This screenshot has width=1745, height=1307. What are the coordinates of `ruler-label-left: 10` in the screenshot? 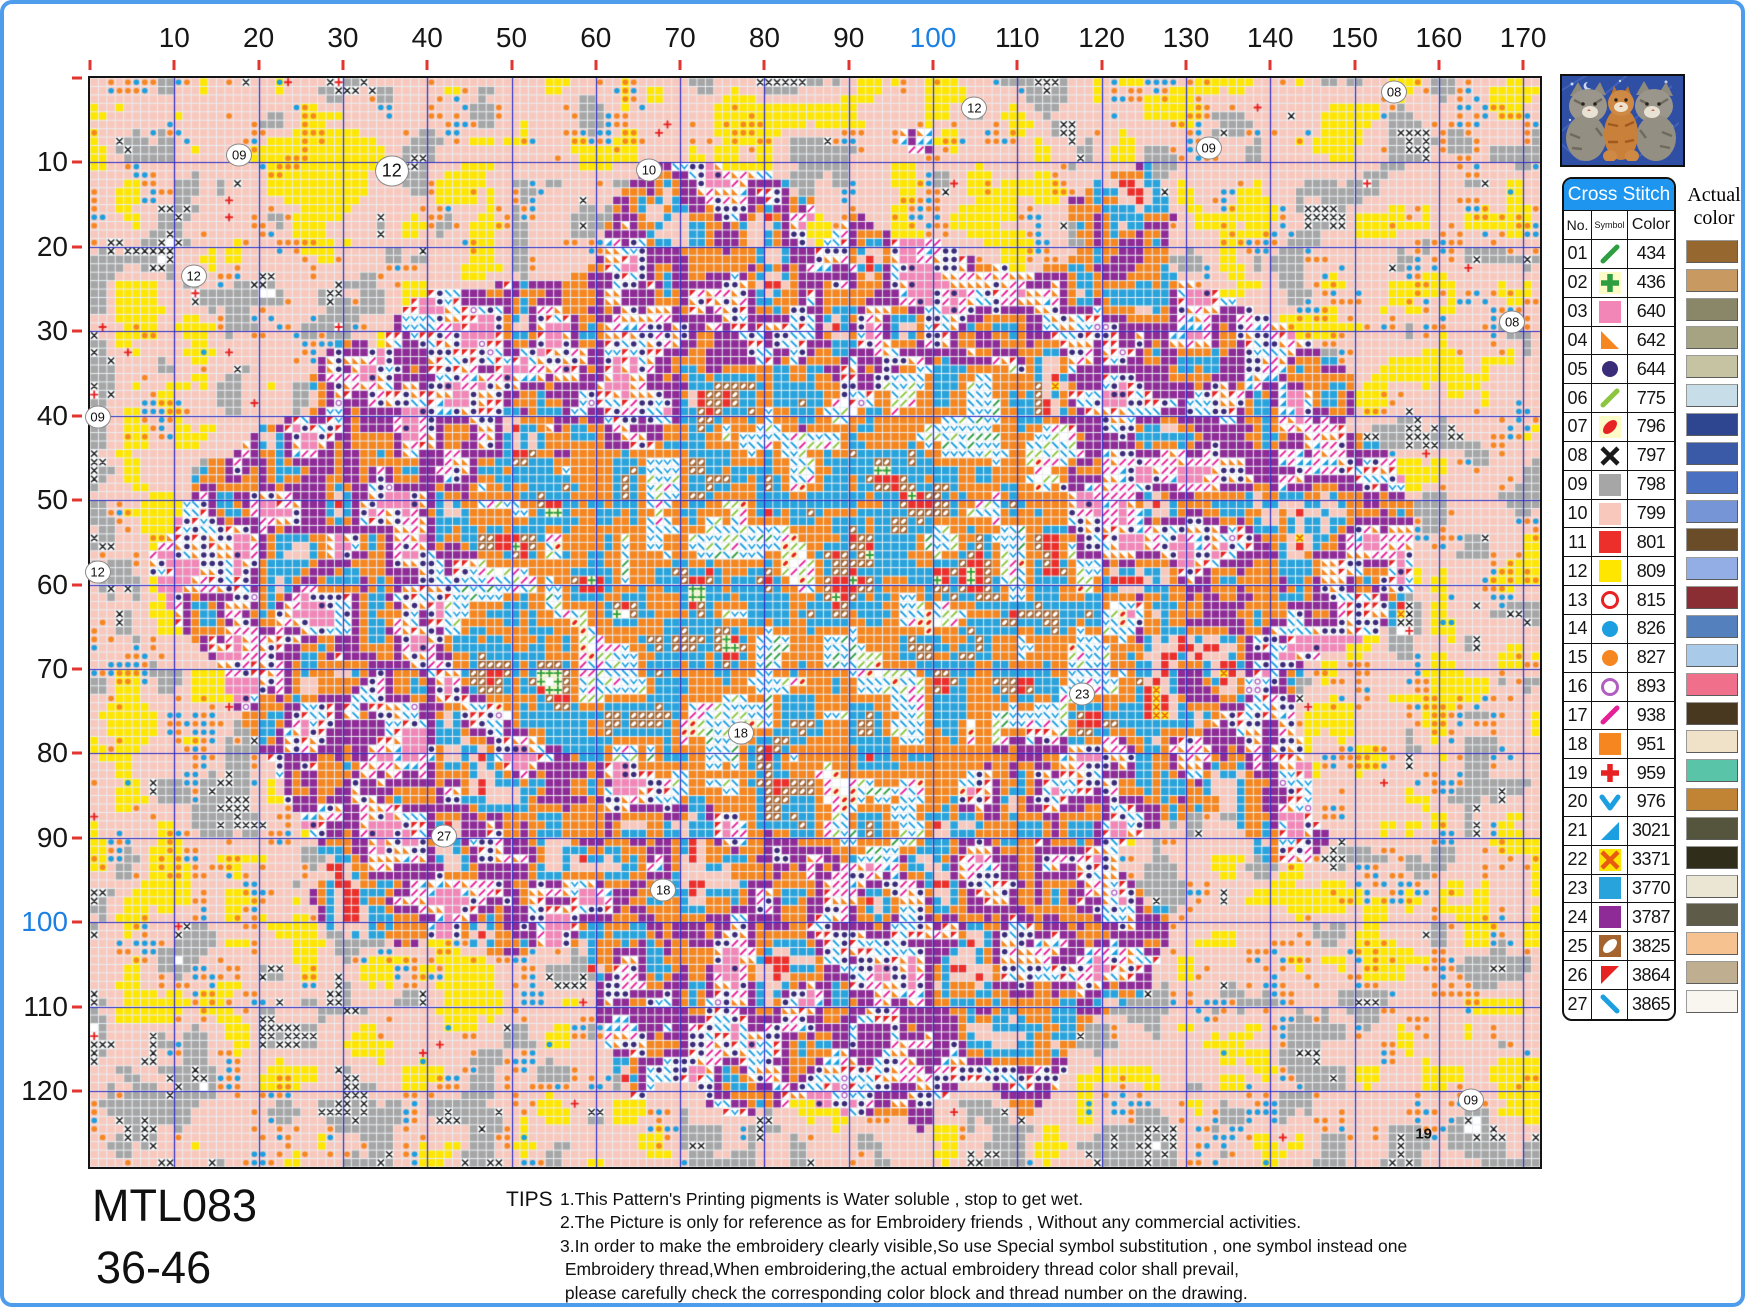 It's located at (52, 162).